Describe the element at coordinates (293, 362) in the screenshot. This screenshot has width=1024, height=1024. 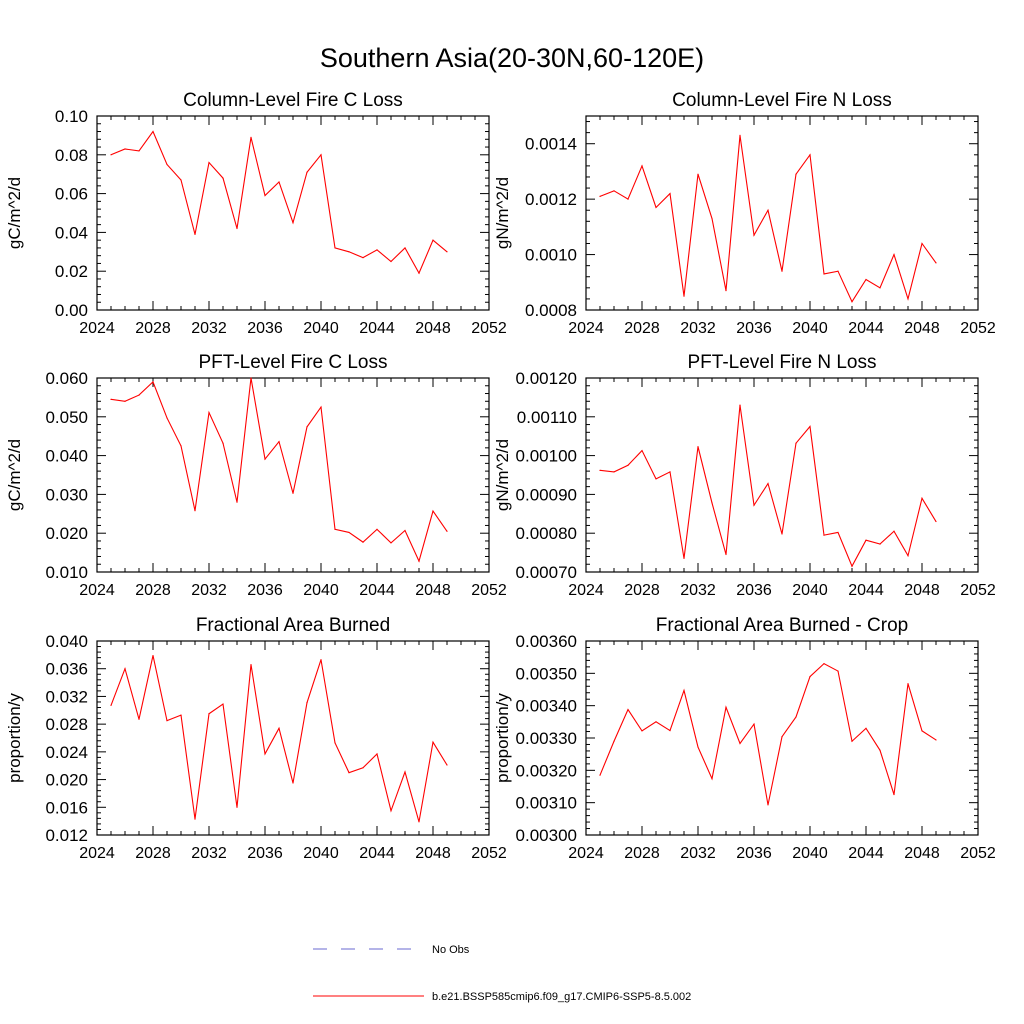
I see `chart-title: PFT-Level Fire C Loss` at that location.